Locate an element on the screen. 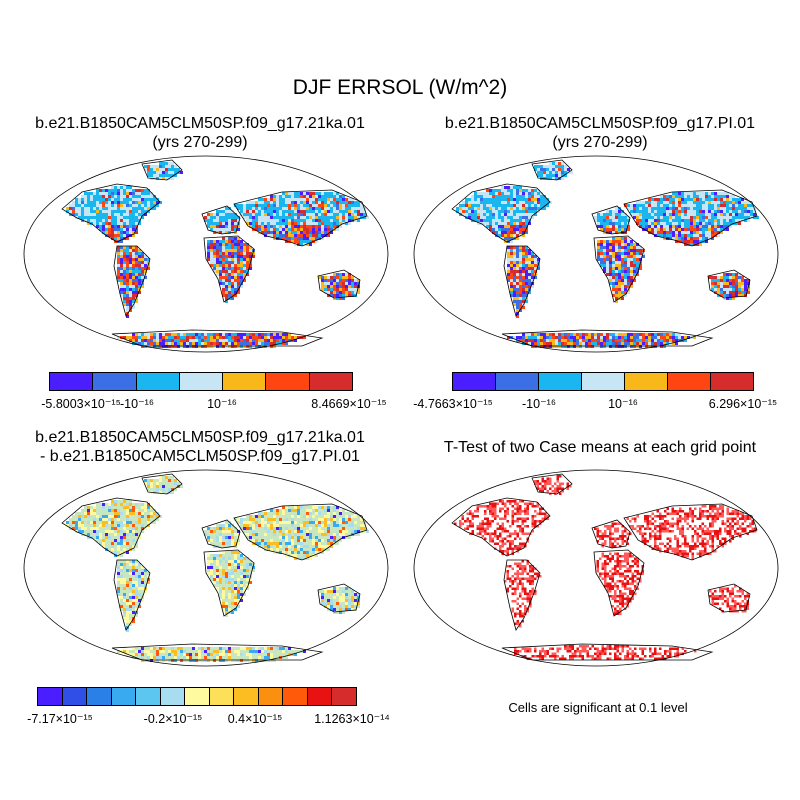  panel-3-title-line1: b.e21.B1850CAM5CLM50SP.f09_g17.21ka.01 is located at coordinates (200, 437).